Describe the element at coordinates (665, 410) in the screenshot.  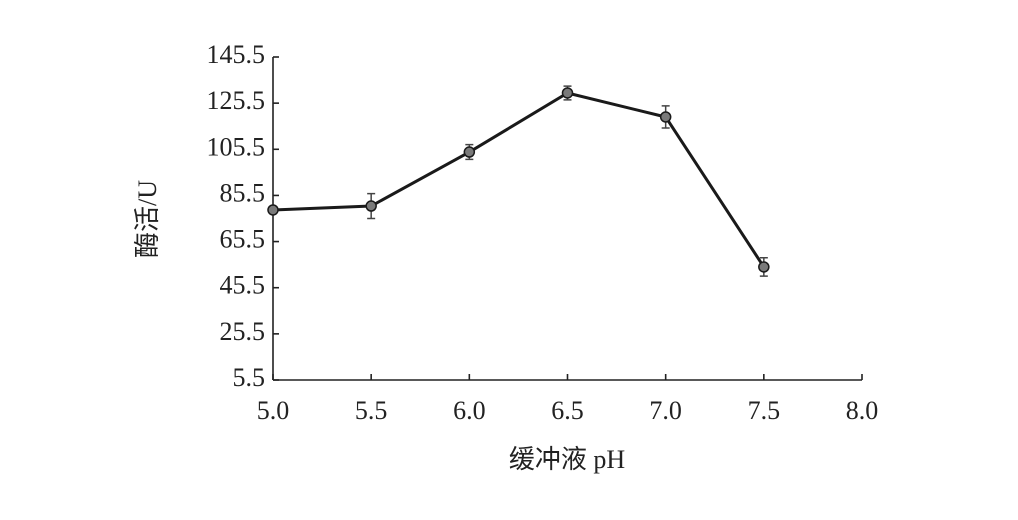
I see `x-tick-label: 7.0` at that location.